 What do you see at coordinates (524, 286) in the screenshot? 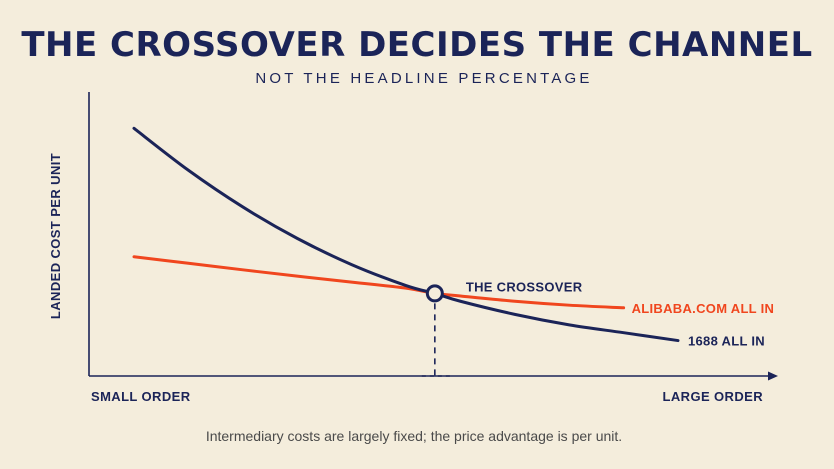
I see `crossover-label: THE CROSSOVER` at bounding box center [524, 286].